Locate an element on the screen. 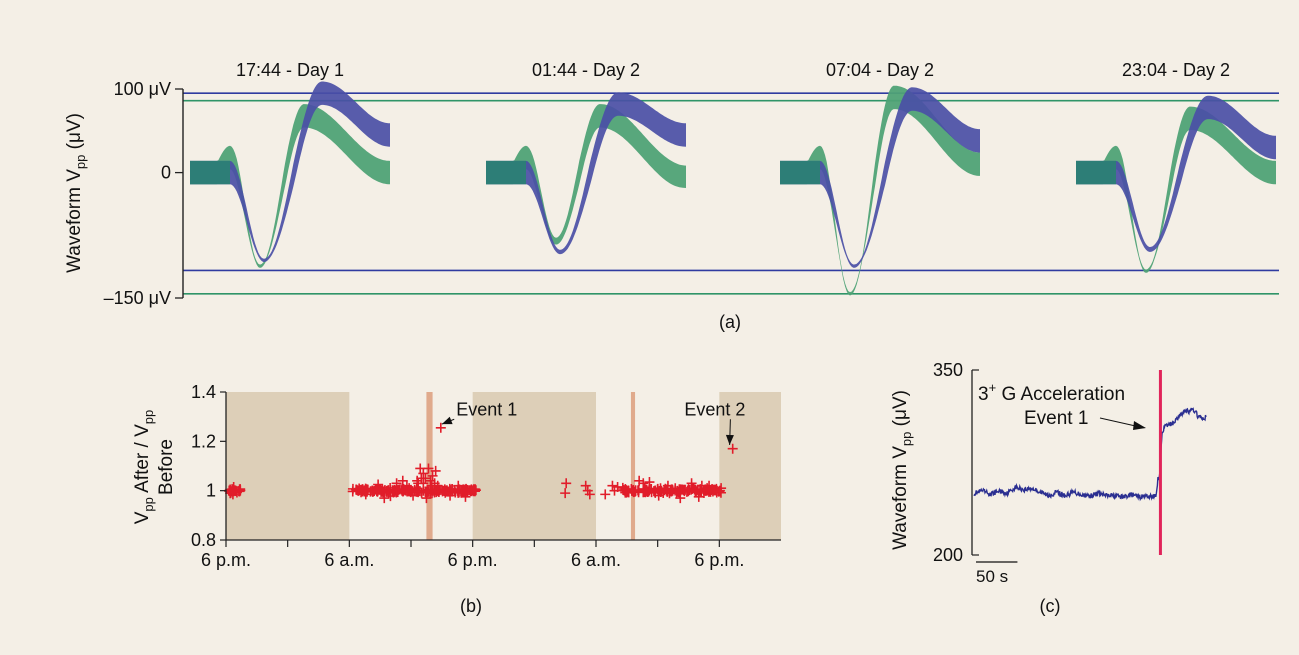  a-snapshot-0: 17:44 - Day 1 is located at coordinates (290, 164).